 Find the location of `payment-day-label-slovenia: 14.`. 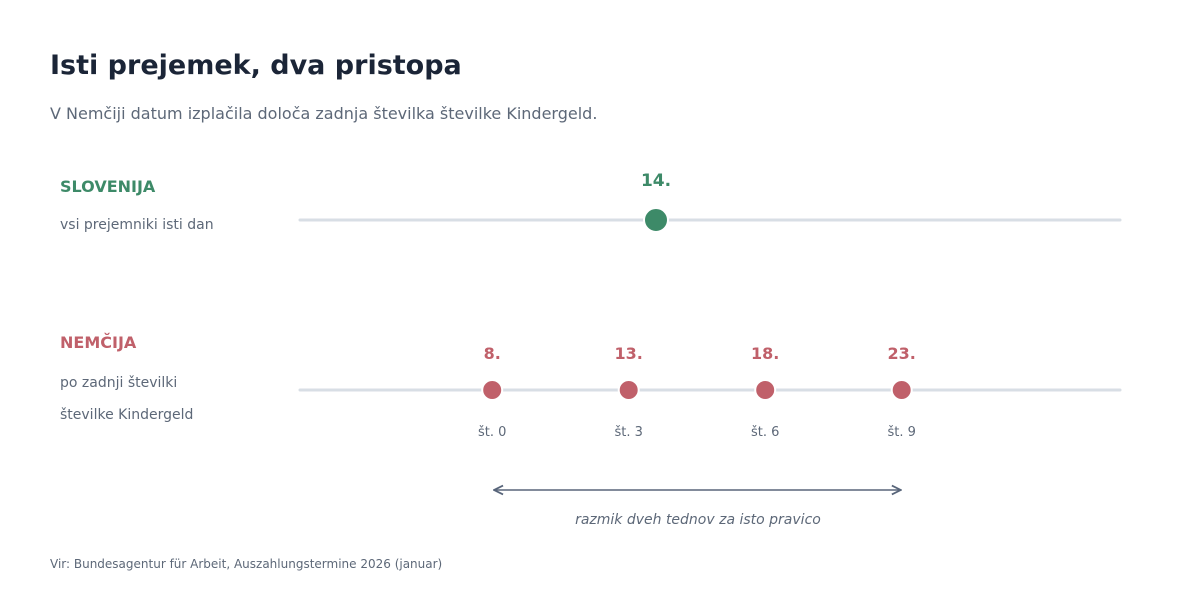

payment-day-label-slovenia: 14. is located at coordinates (656, 181).